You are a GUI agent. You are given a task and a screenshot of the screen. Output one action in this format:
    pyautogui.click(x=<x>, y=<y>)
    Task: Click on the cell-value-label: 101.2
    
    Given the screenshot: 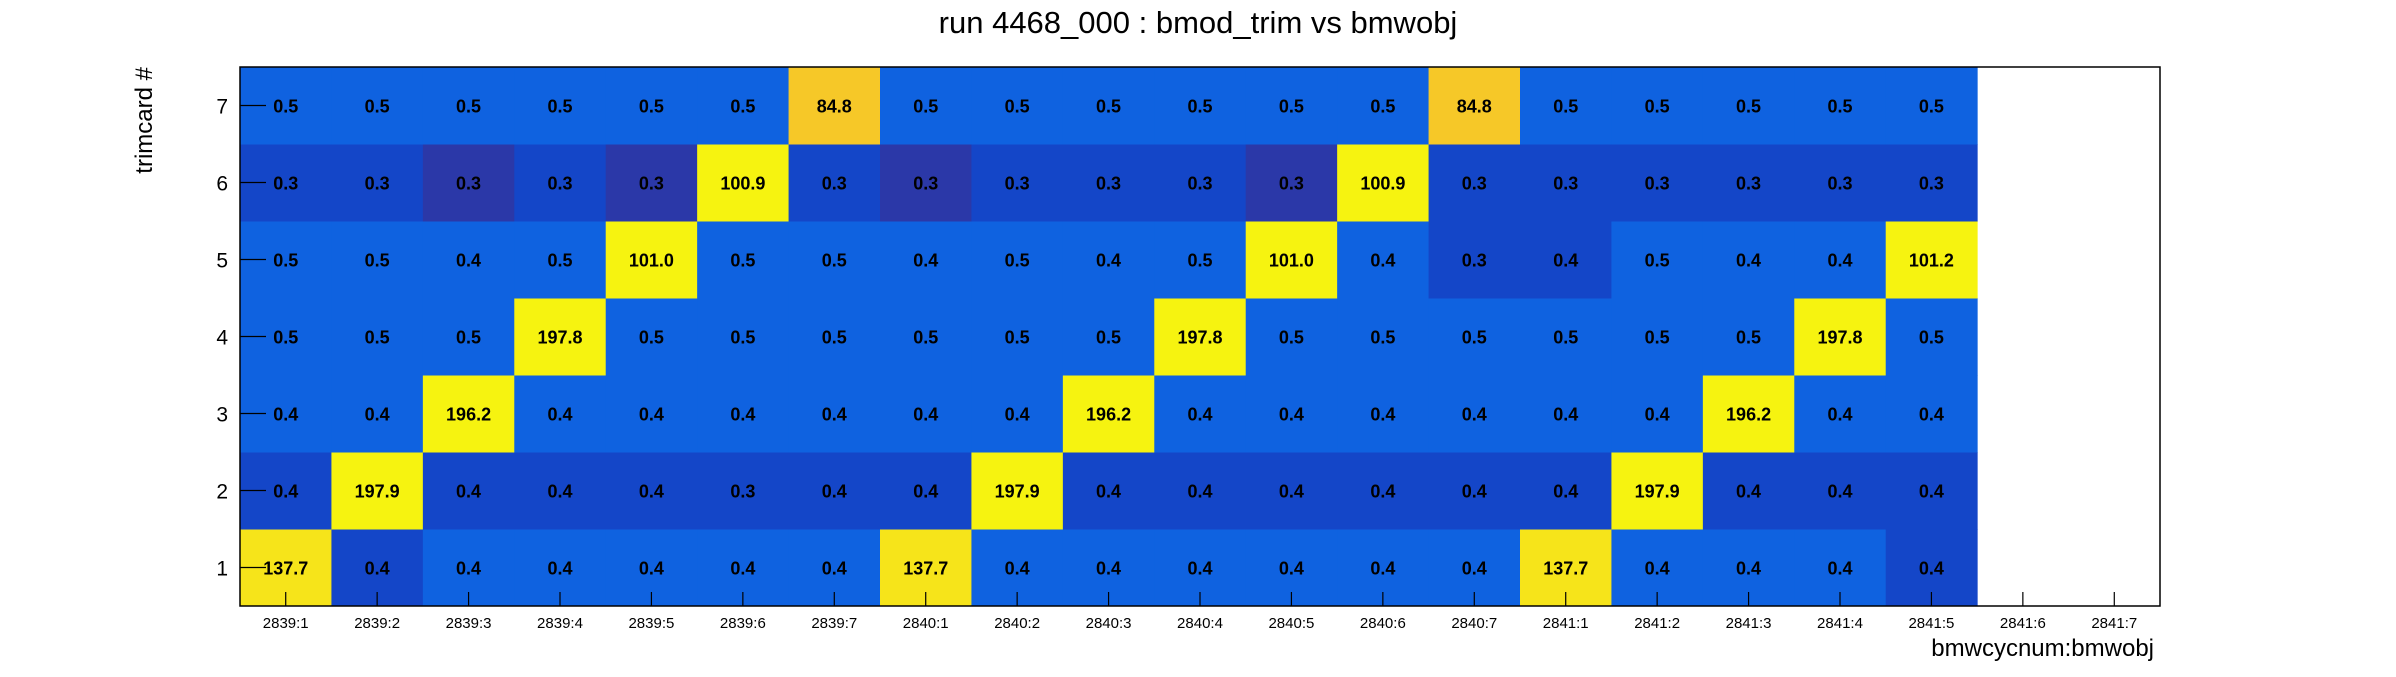 What is the action you would take?
    pyautogui.click(x=1931, y=261)
    